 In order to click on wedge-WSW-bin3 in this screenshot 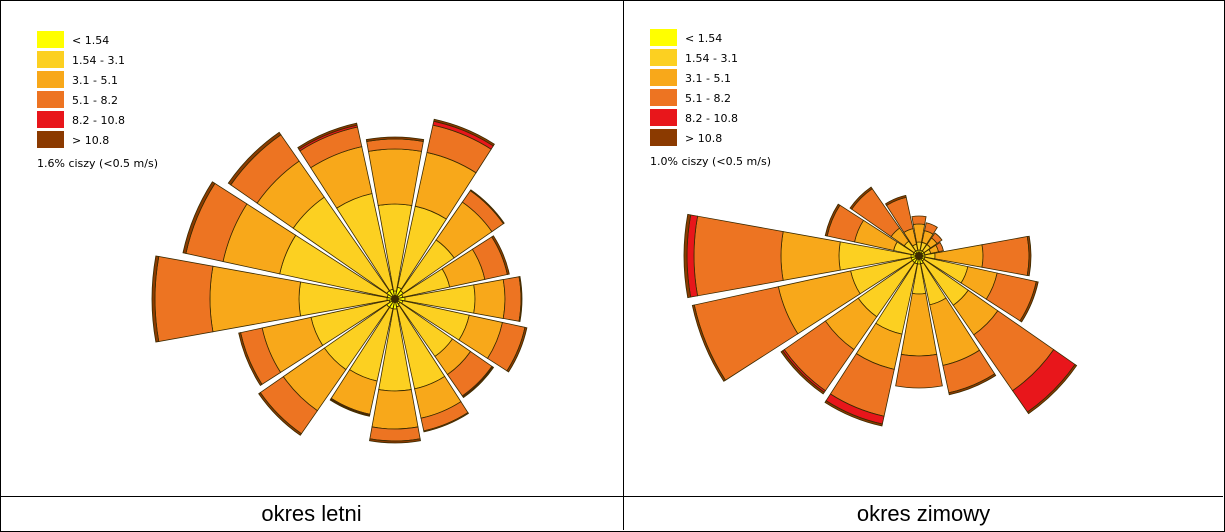, I will do `click(746, 333)`.